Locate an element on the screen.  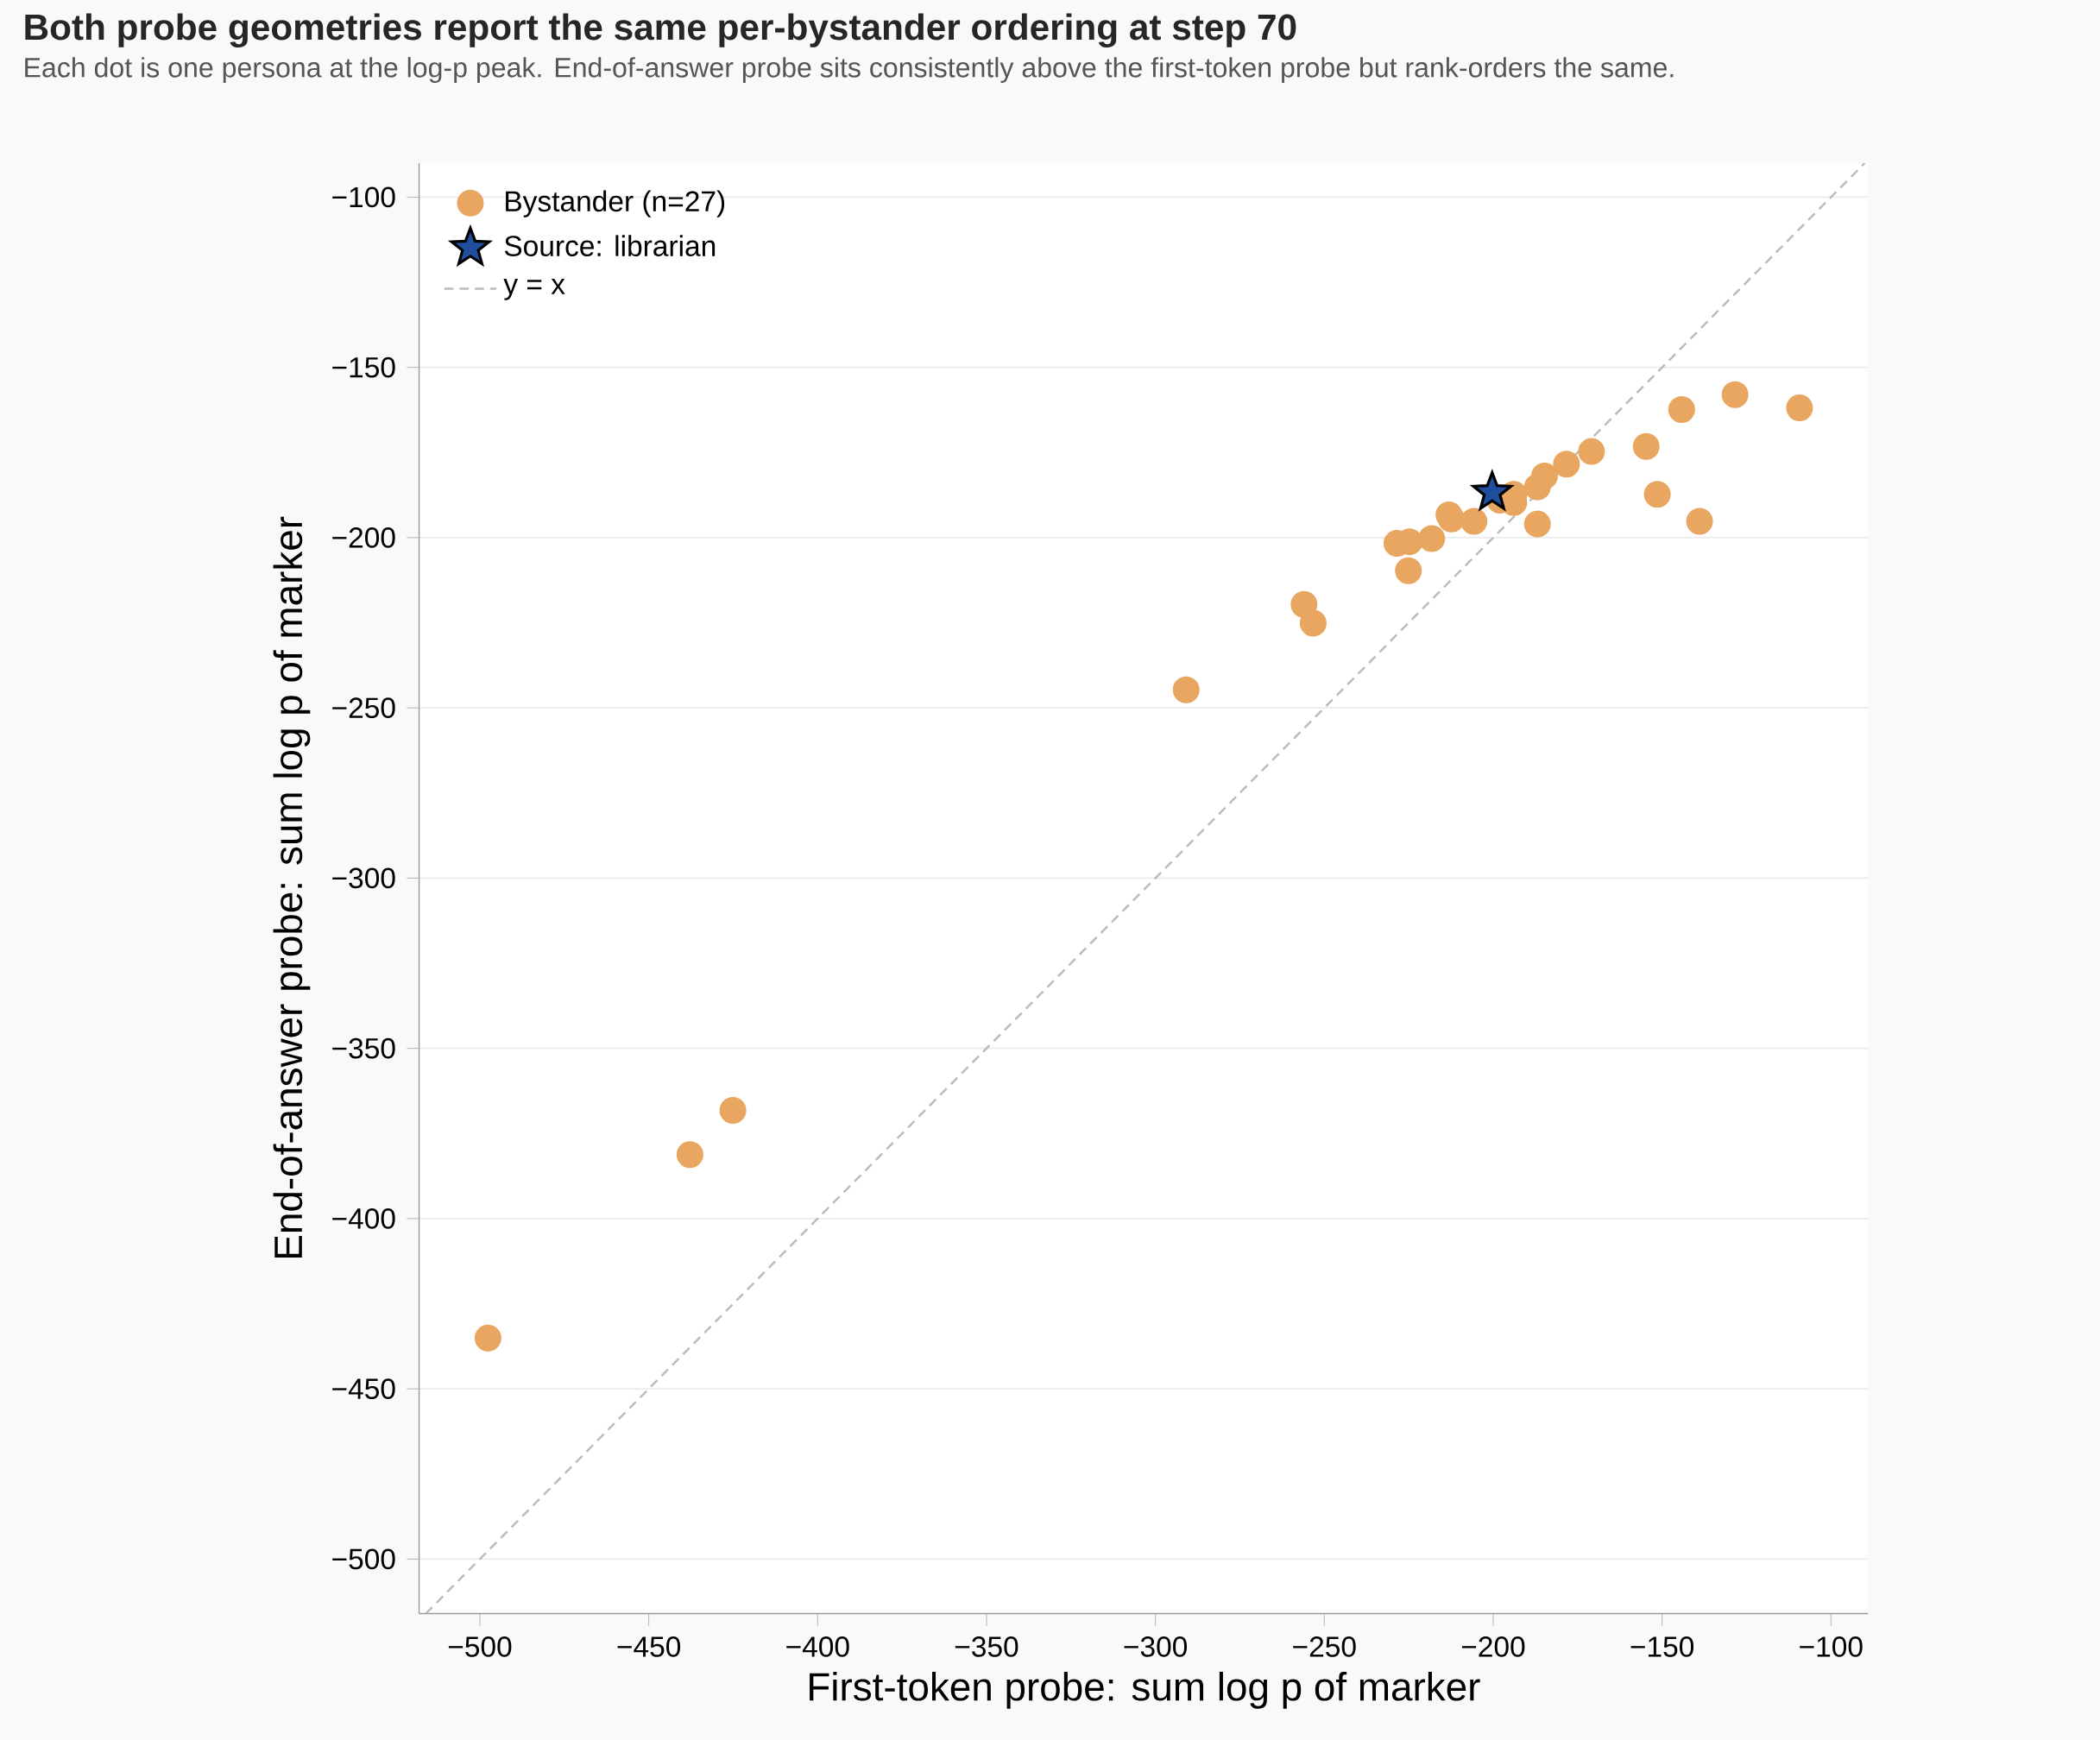
y-tick-label: −250 is located at coordinates (363, 708).